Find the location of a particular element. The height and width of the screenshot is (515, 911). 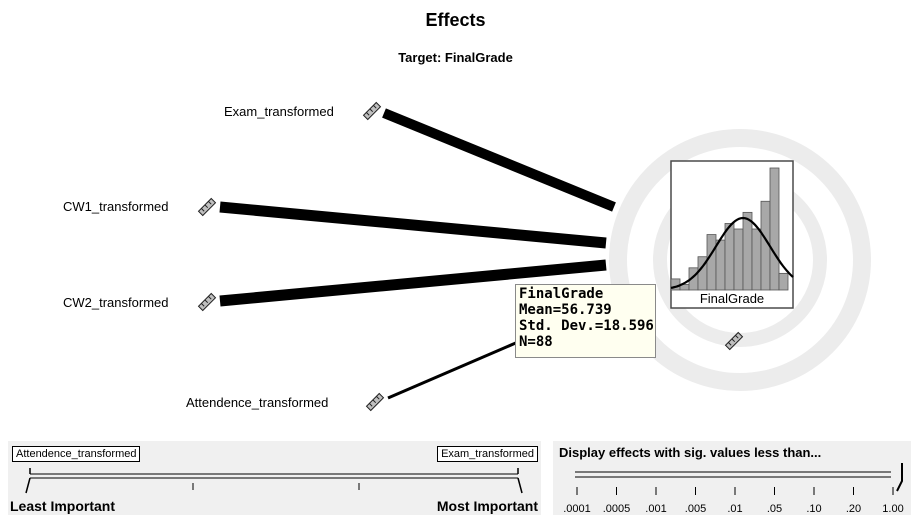

tooltip-n: N=88 is located at coordinates (536, 342).